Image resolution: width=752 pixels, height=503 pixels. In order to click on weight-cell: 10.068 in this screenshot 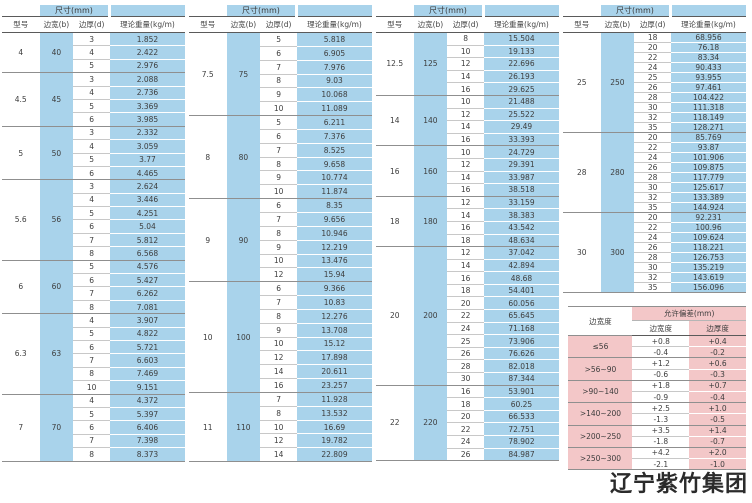, I will do `click(334, 94)`.